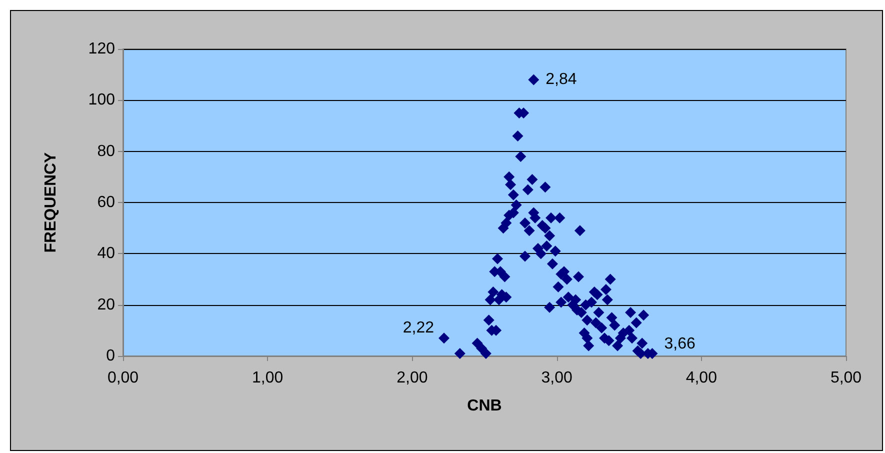 Image resolution: width=885 pixels, height=453 pixels. Describe the element at coordinates (106, 305) in the screenshot. I see `y-tick-label: 20` at that location.